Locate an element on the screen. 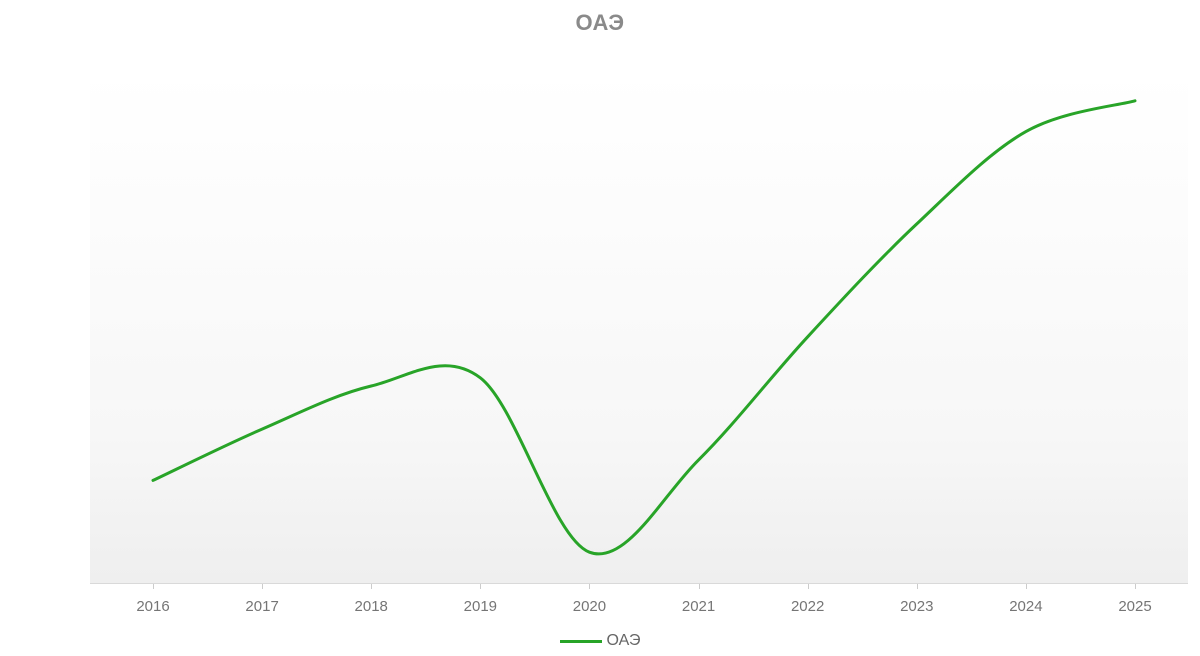 The width and height of the screenshot is (1200, 656). legend-item: ОАЭ is located at coordinates (600, 641).